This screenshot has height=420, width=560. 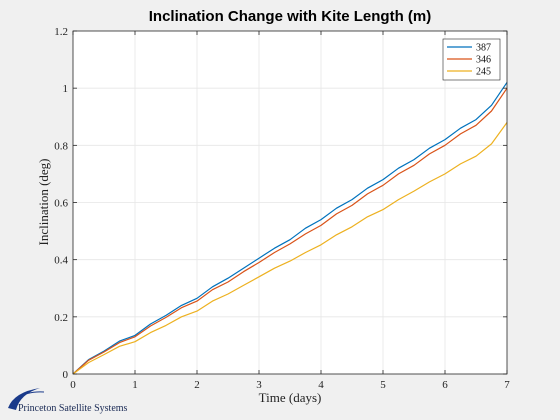 What do you see at coordinates (290, 397) in the screenshot?
I see `x-axis-label: Time (days)` at bounding box center [290, 397].